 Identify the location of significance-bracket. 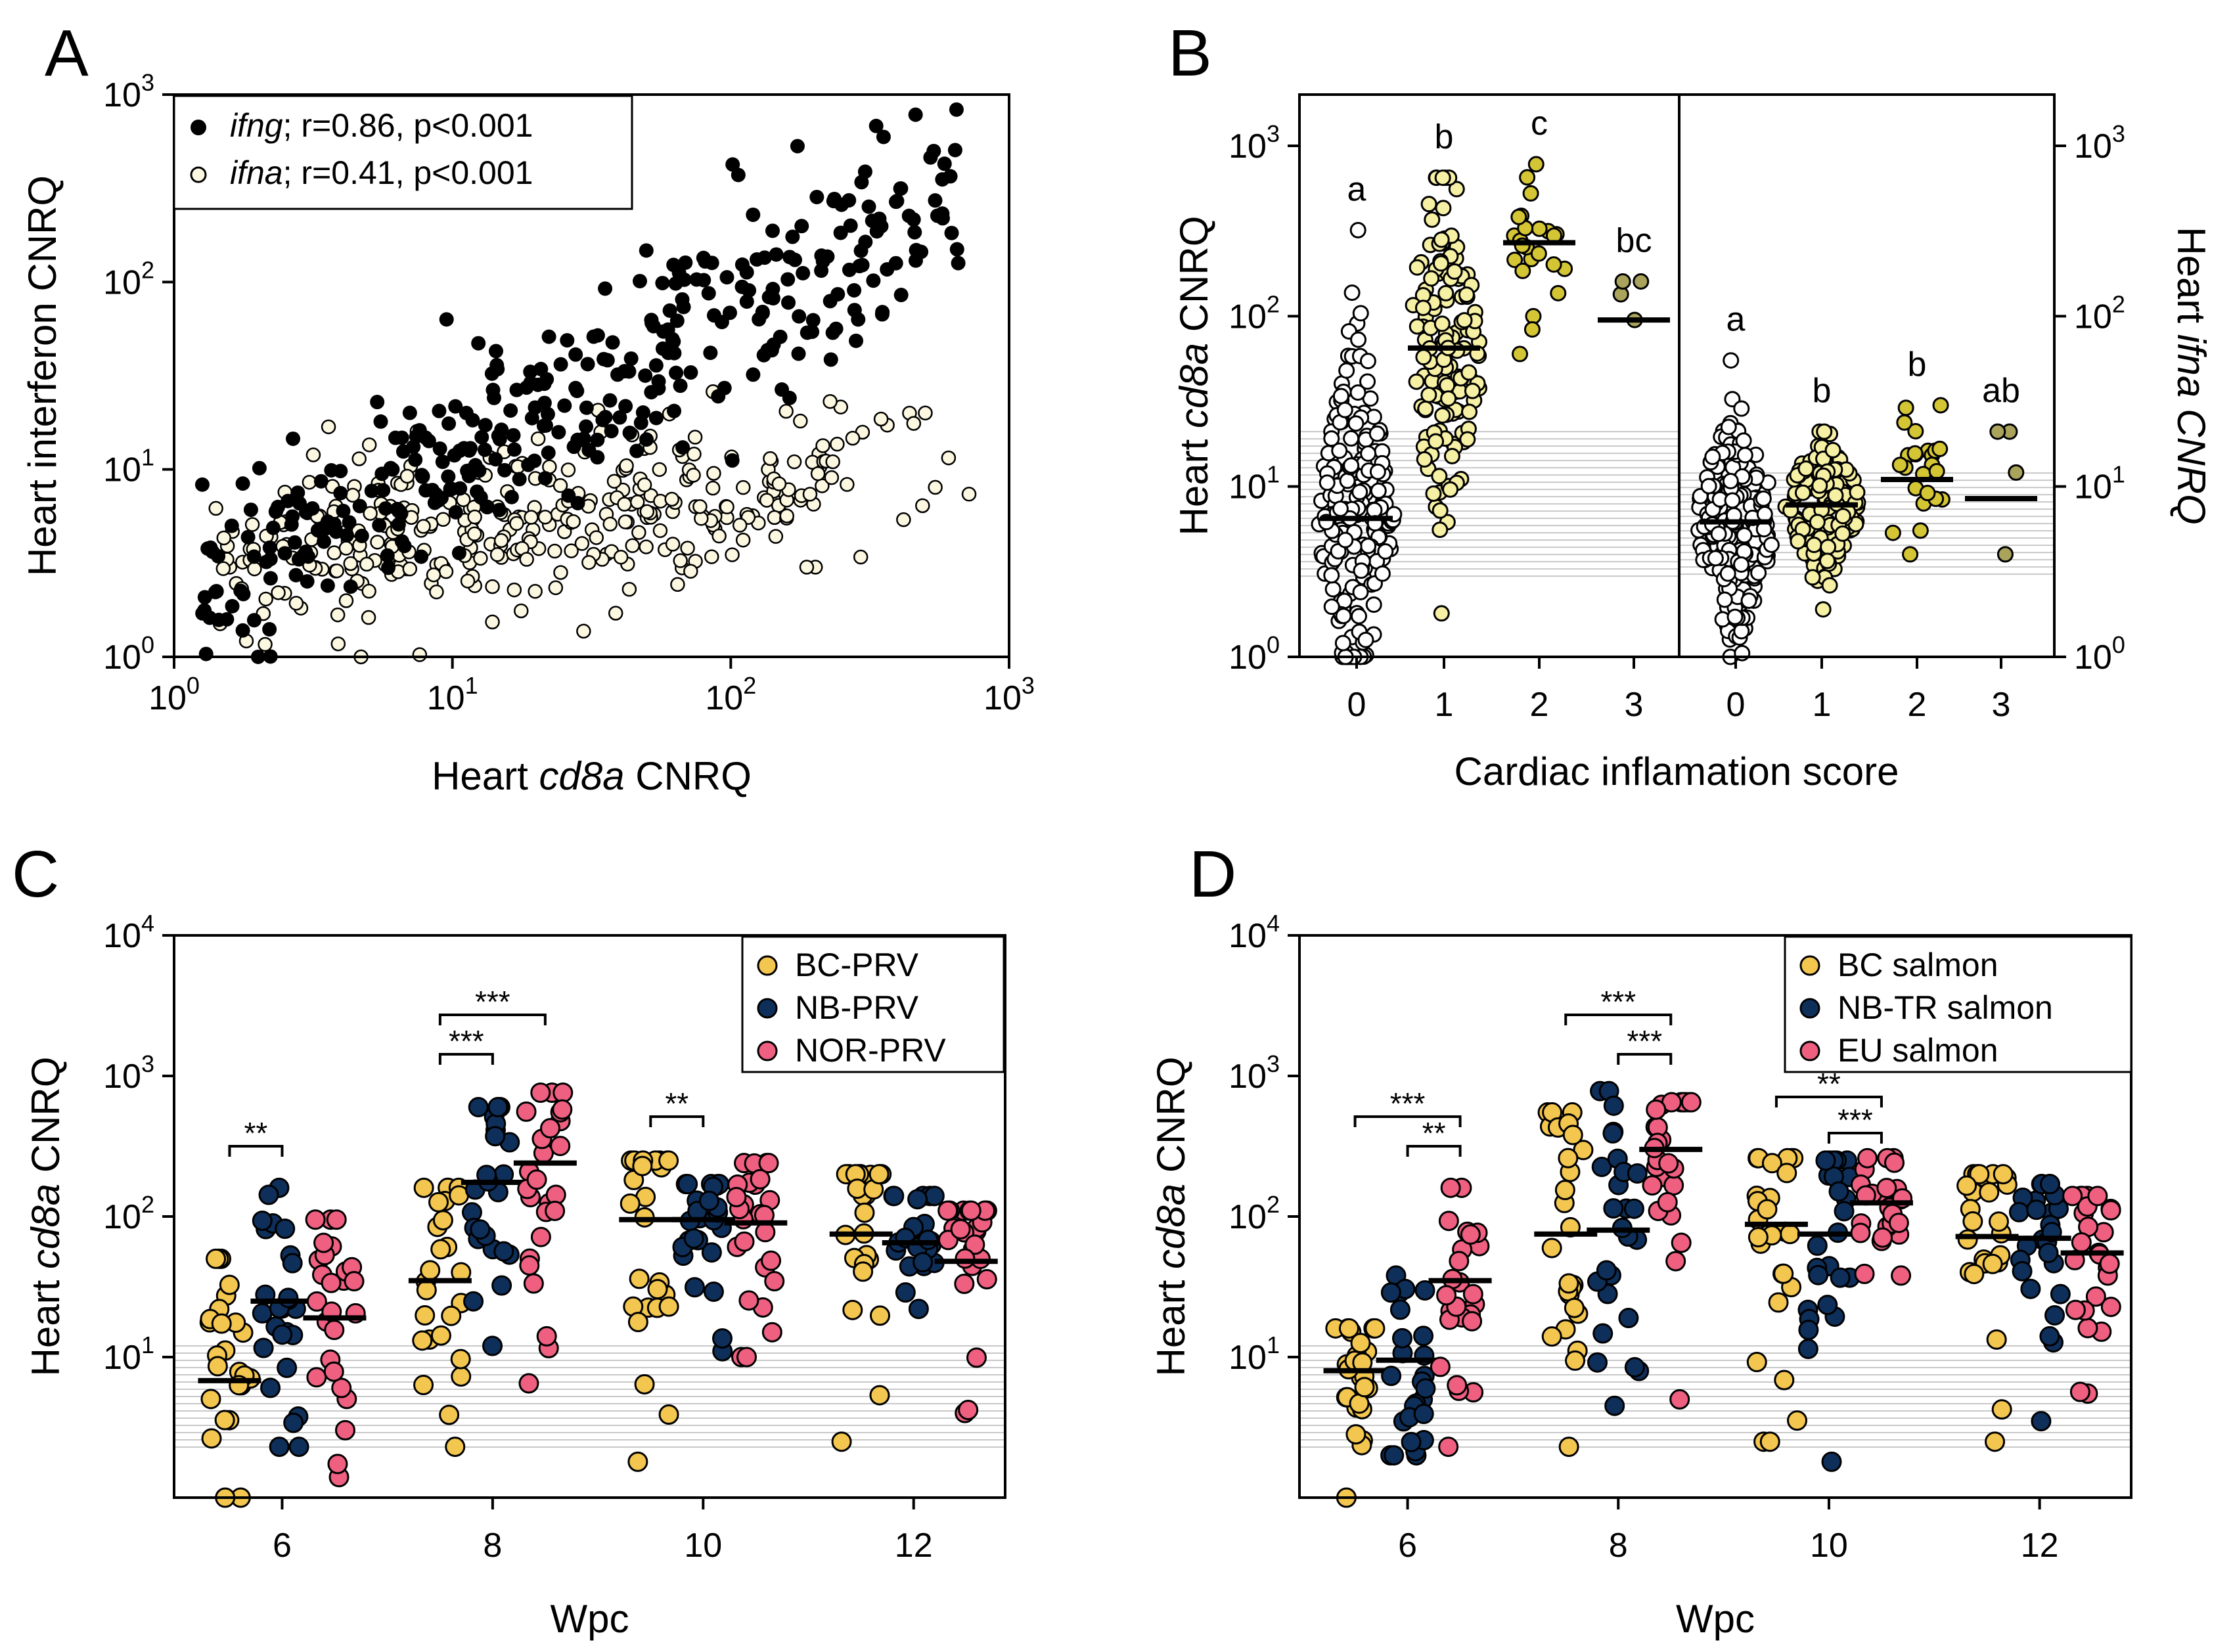
(1434, 1151).